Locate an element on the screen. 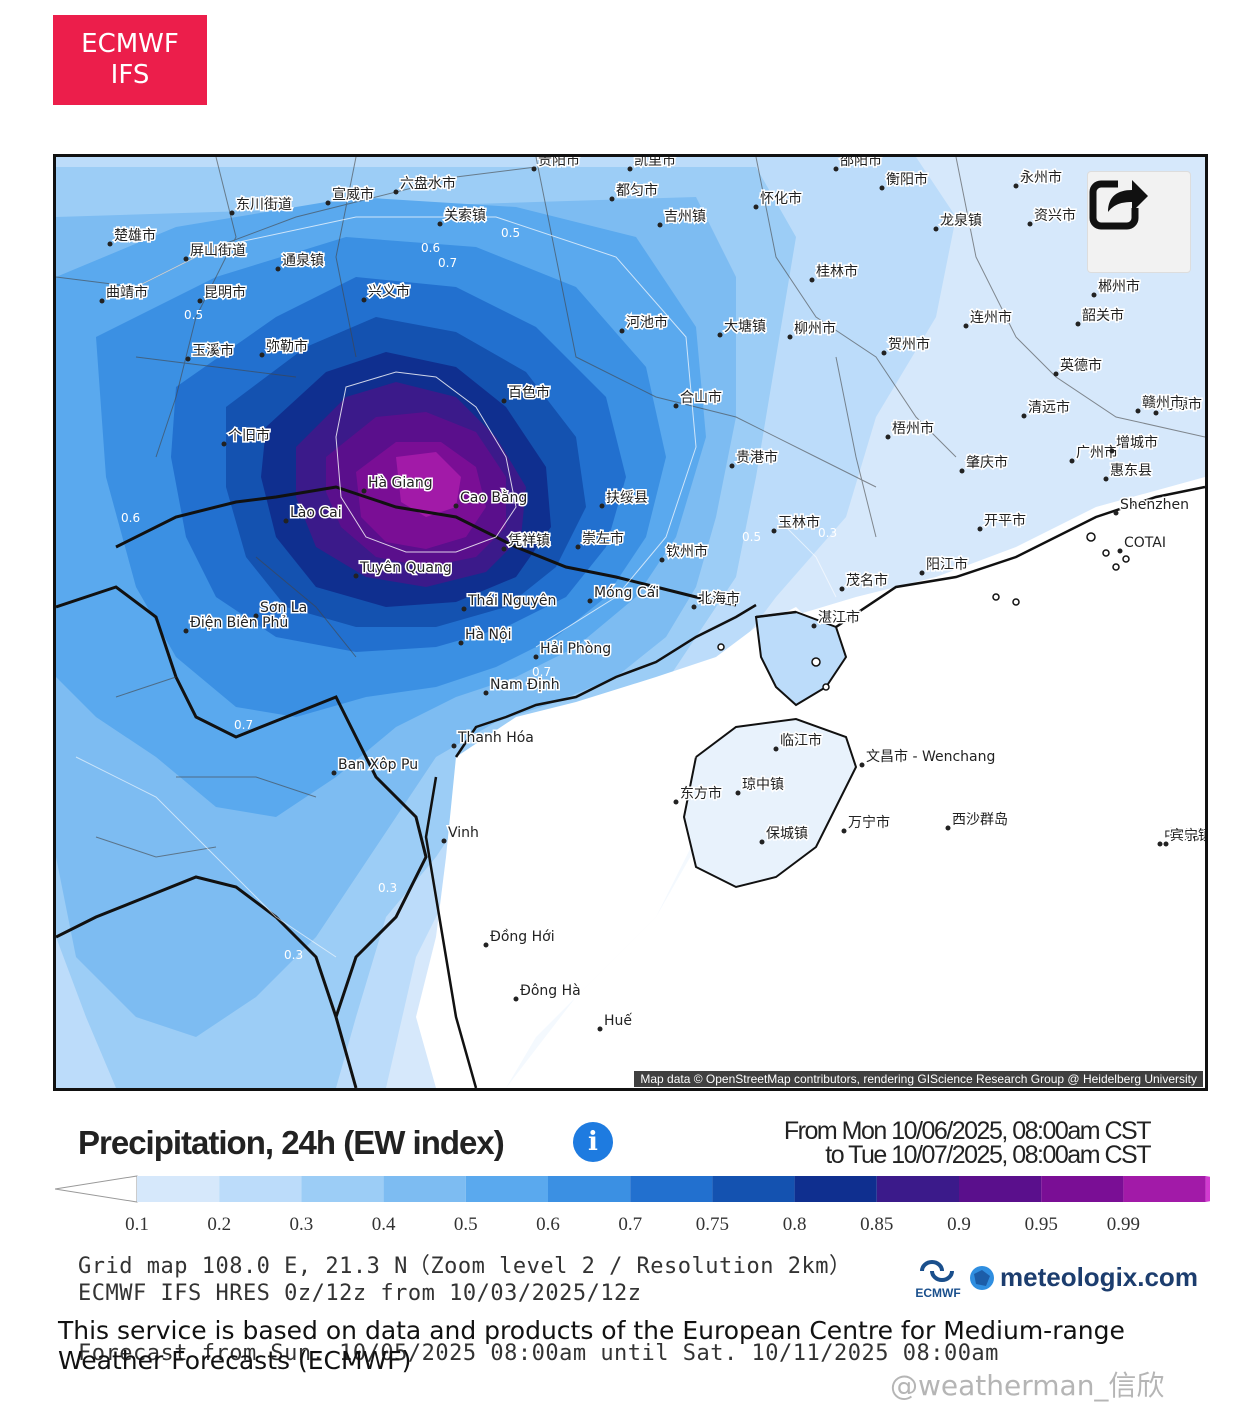 The width and height of the screenshot is (1260, 1412). place-label: 连州市 is located at coordinates (991, 318).